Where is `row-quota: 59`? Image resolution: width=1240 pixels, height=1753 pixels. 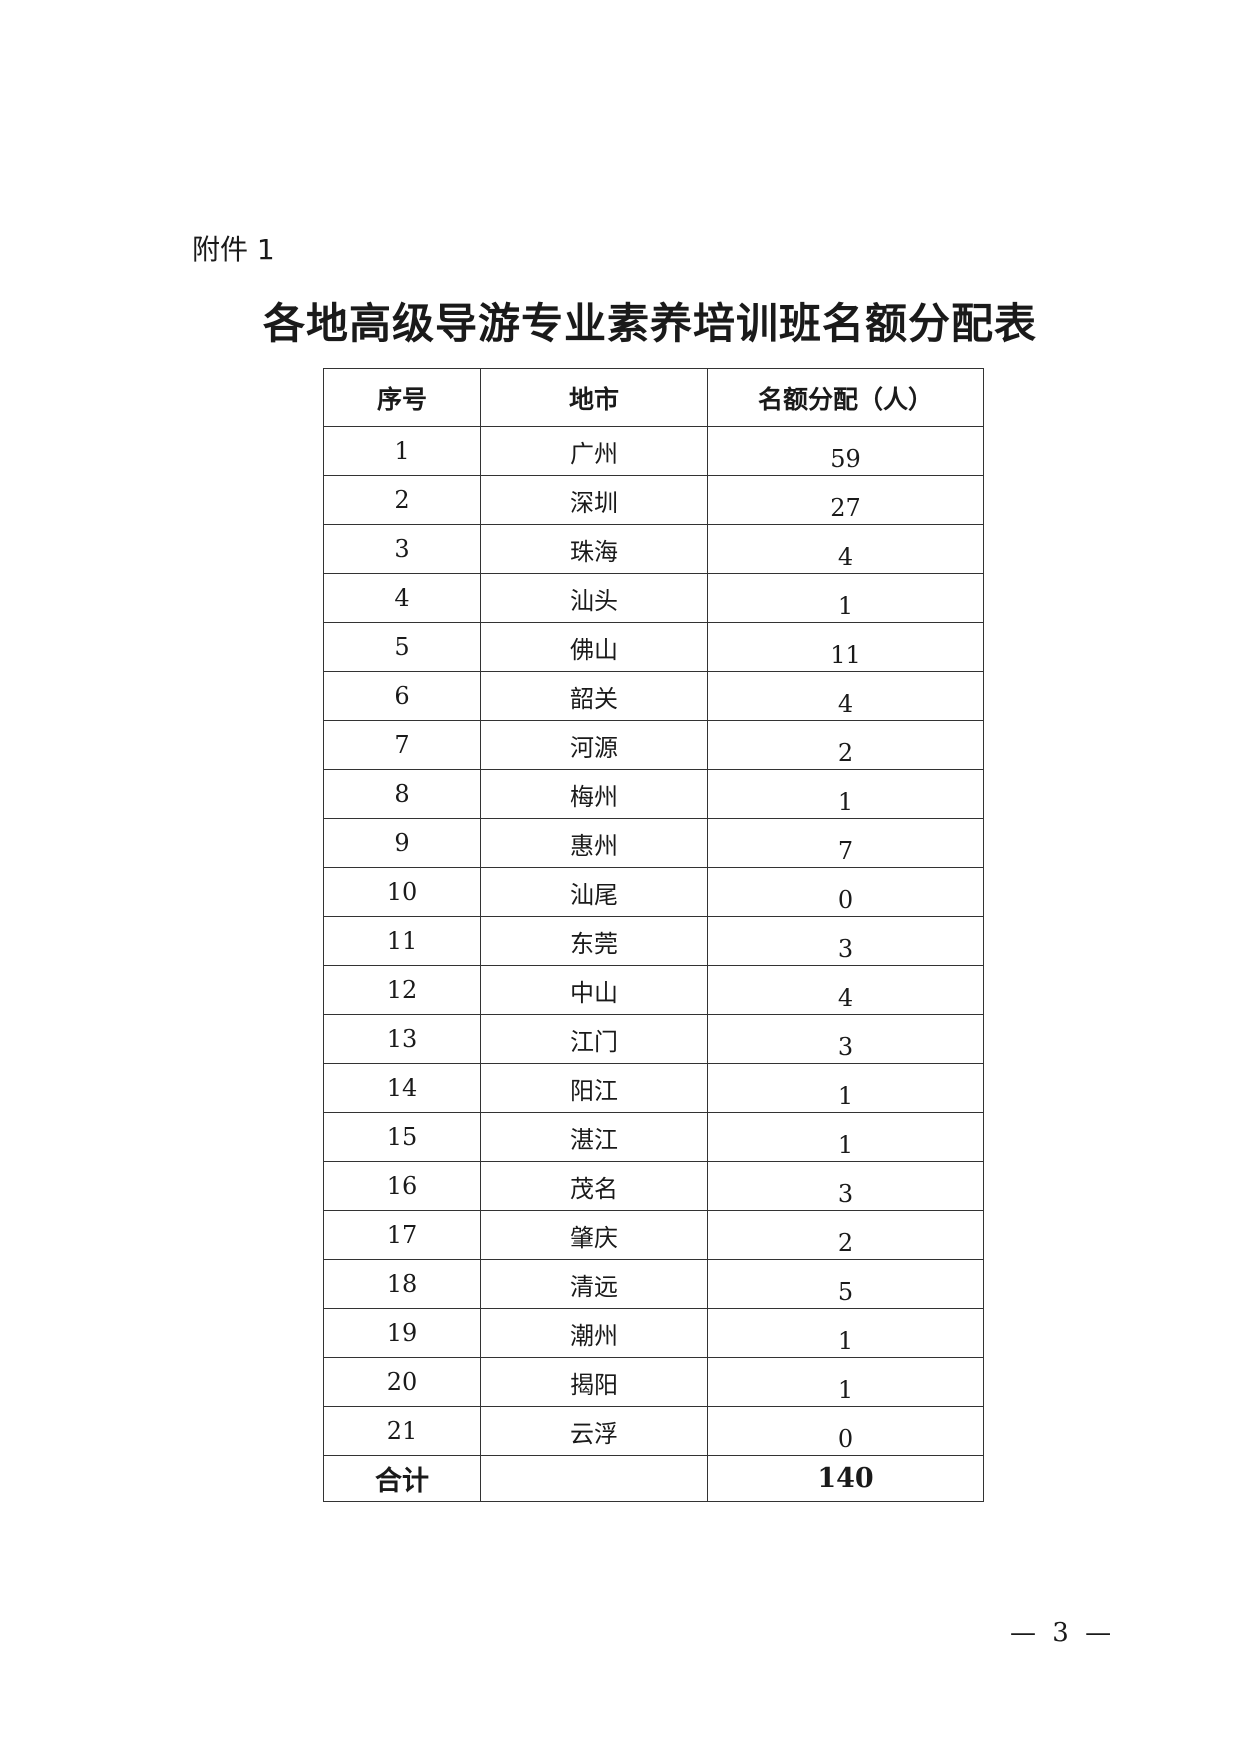
row-quota: 59 is located at coordinates (845, 451).